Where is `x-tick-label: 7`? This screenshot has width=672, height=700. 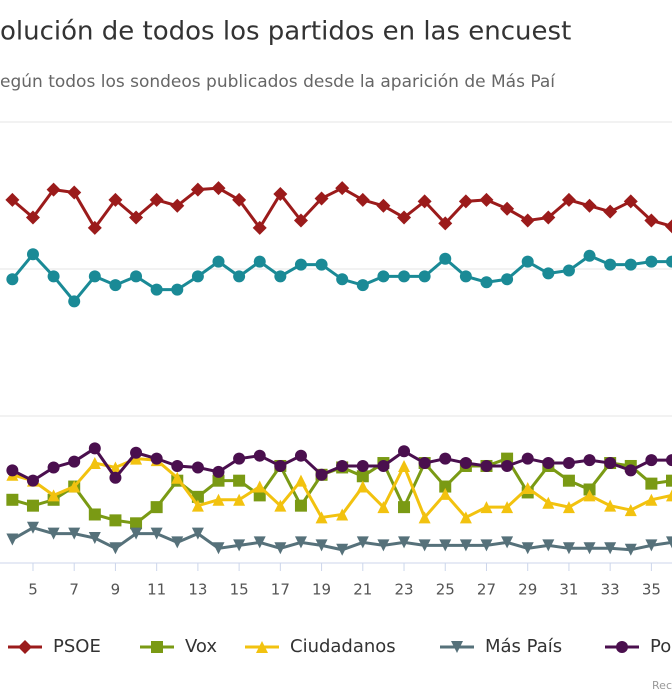
x-tick-label: 7 is located at coordinates (74, 590).